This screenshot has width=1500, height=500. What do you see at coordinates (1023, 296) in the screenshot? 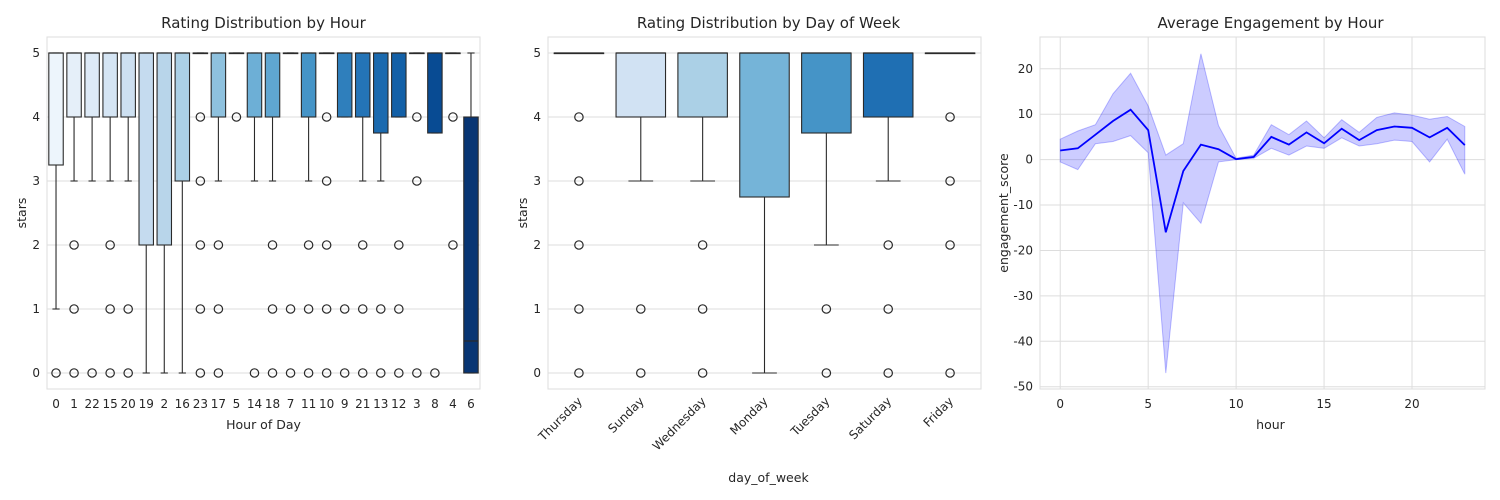
I see `ytick-label: -30` at bounding box center [1023, 296].